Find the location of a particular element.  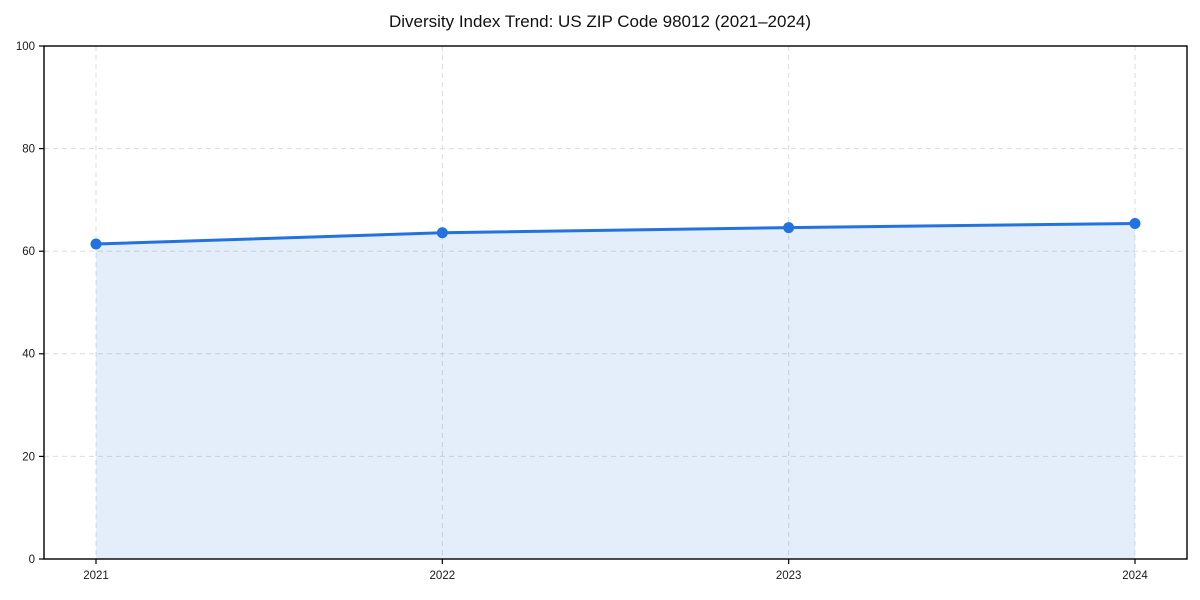

y-tick-label: 100 is located at coordinates (25, 47).